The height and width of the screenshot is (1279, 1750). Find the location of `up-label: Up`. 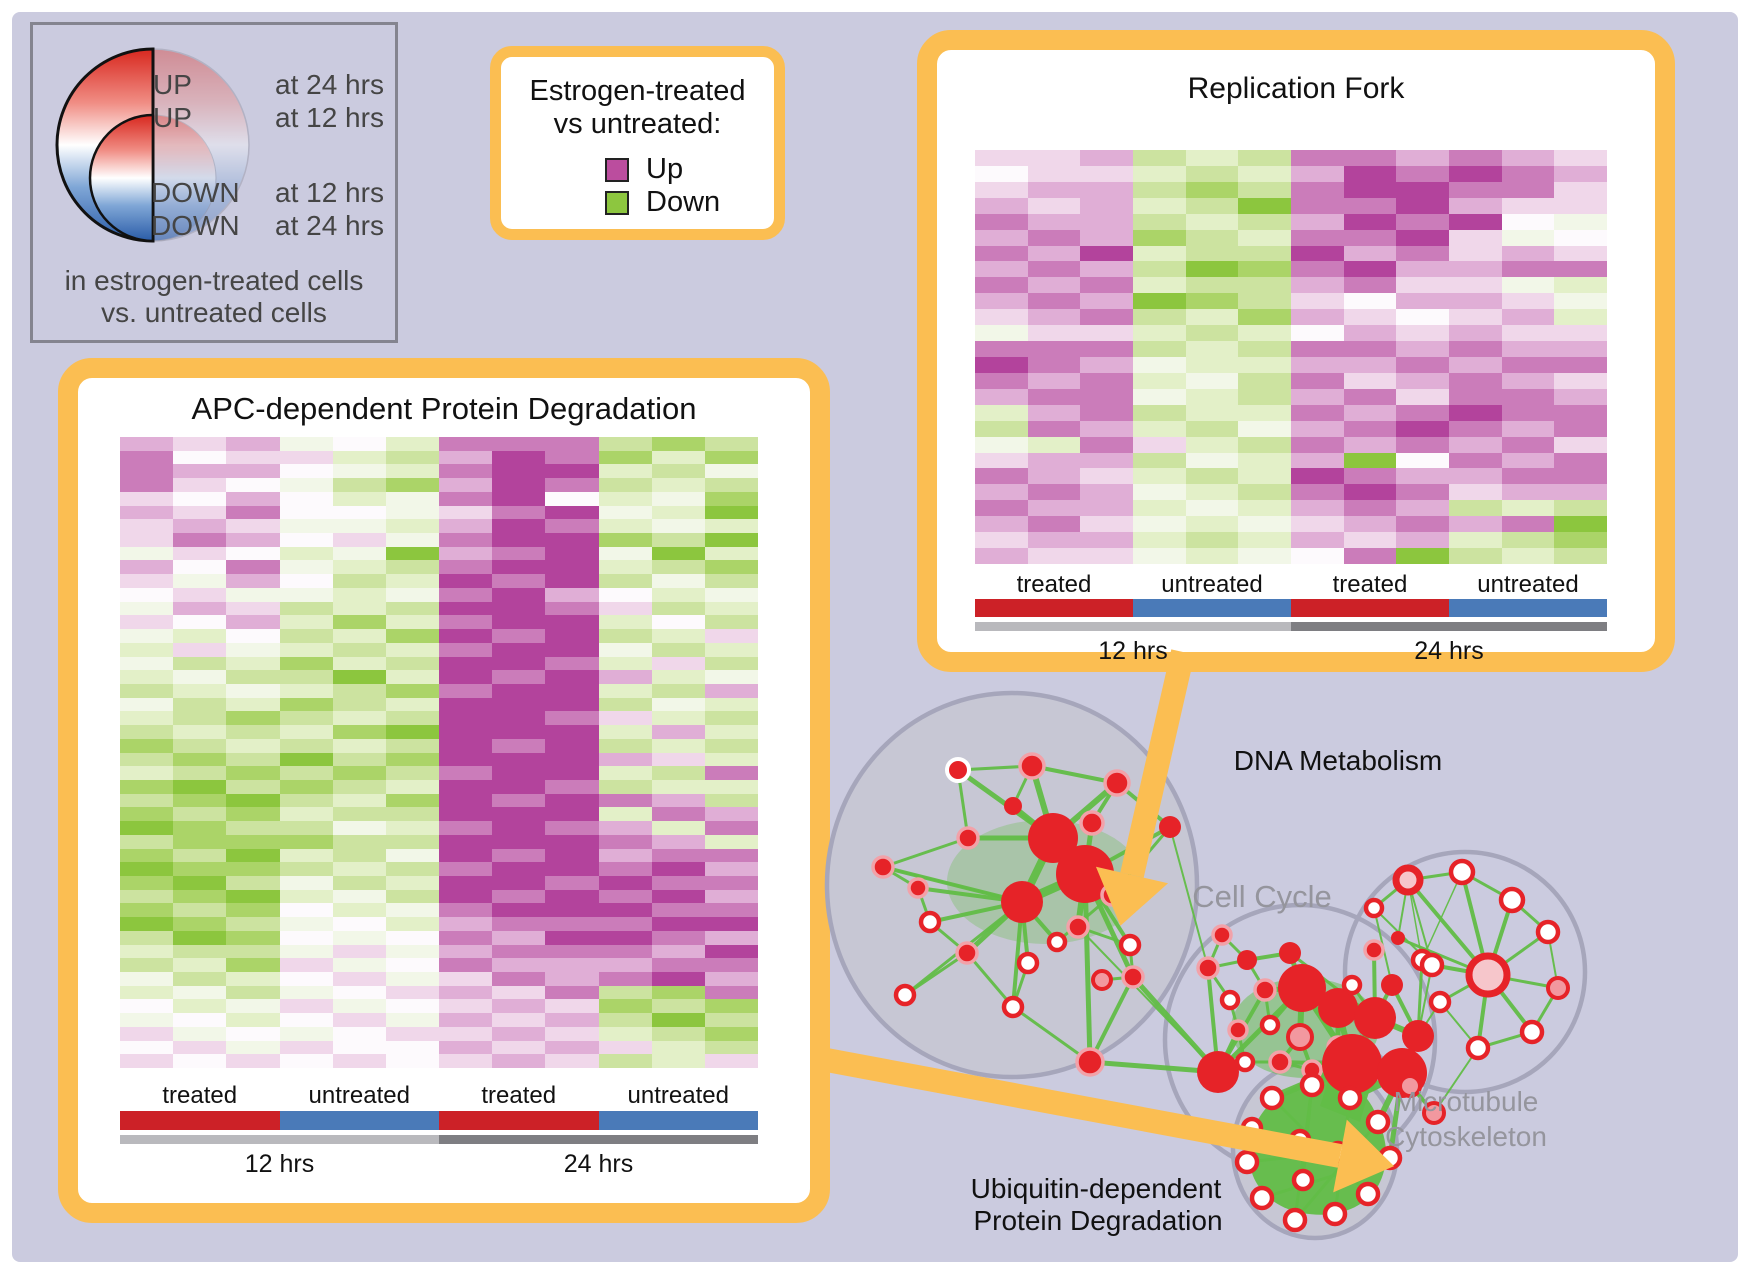

up-label: Up is located at coordinates (665, 169).